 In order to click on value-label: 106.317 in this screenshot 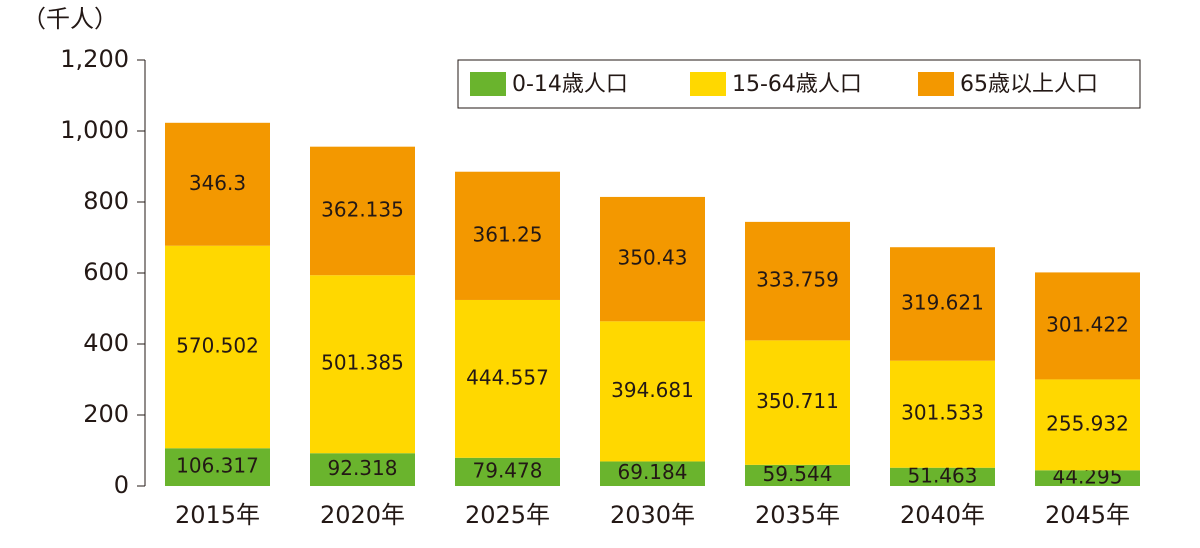, I will do `click(217, 466)`.